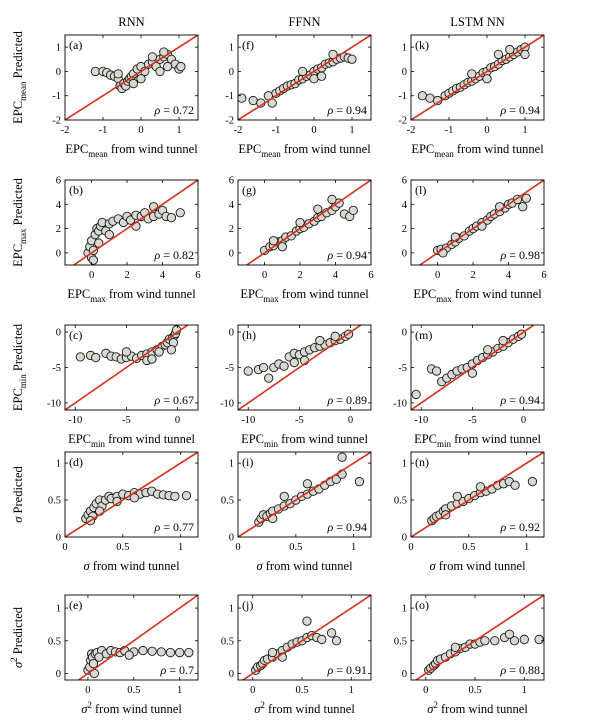 The height and width of the screenshot is (728, 600). I want to click on panel-label: (b), so click(76, 190).